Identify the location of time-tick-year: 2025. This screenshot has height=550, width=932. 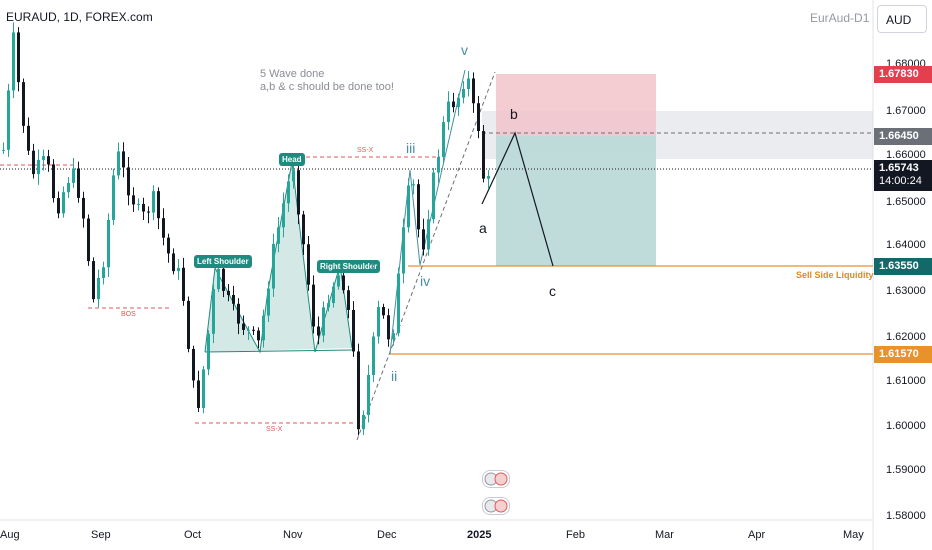
(479, 535).